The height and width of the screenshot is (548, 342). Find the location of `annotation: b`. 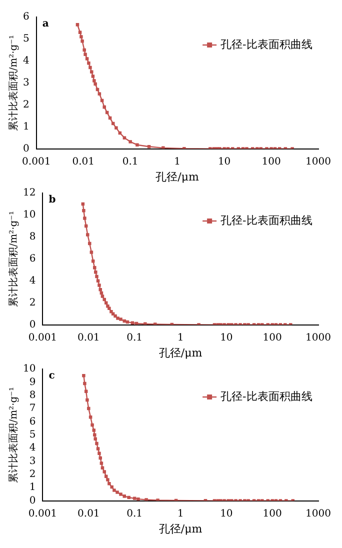

annotation: b is located at coordinates (52, 200).